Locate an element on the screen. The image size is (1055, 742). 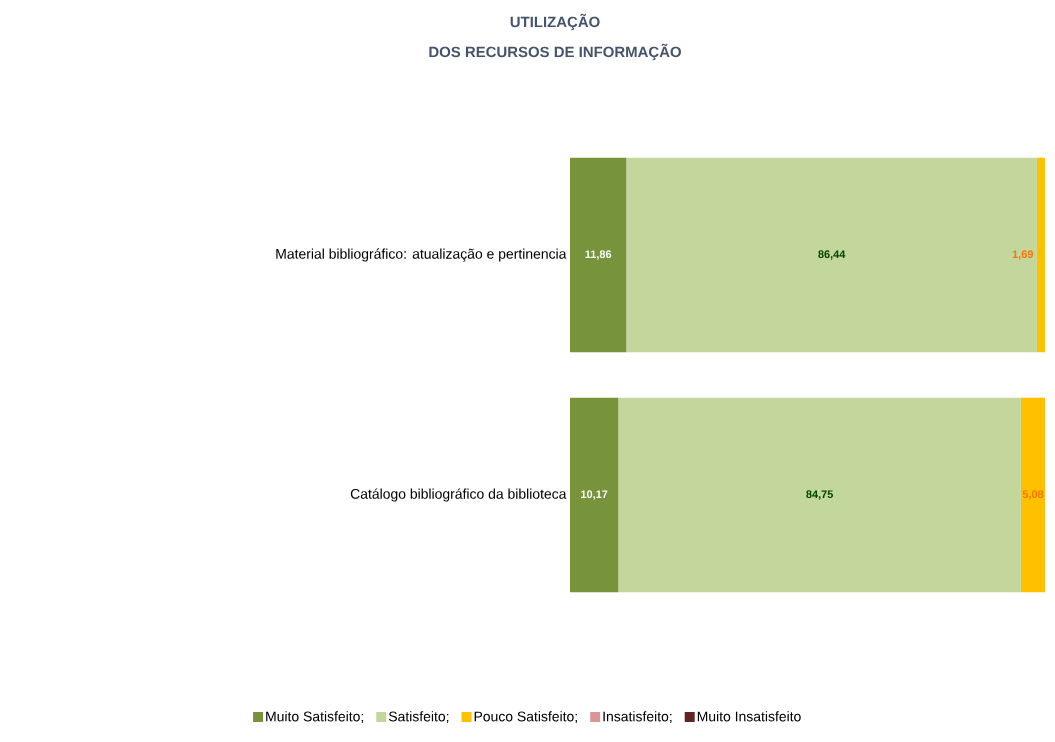
data-label: 84,75 is located at coordinates (819, 495).